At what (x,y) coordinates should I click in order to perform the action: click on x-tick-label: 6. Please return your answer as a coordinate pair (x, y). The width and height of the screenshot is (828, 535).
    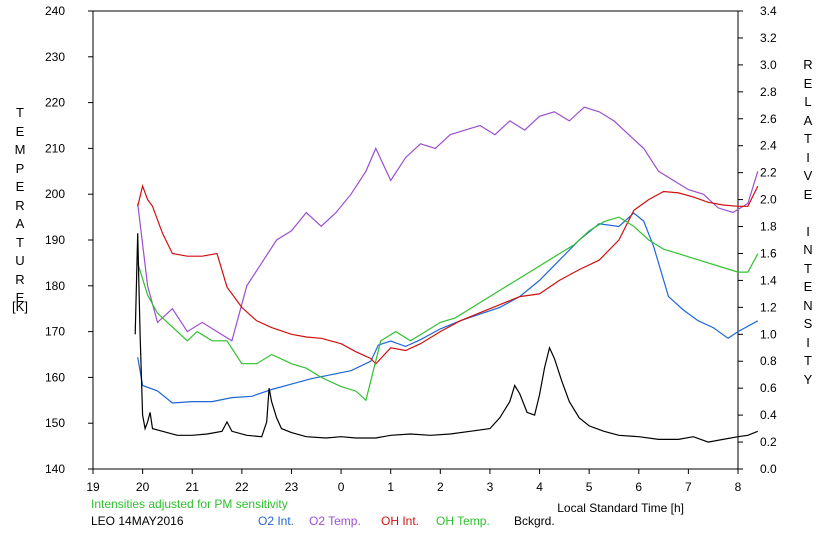
    Looking at the image, I should click on (638, 487).